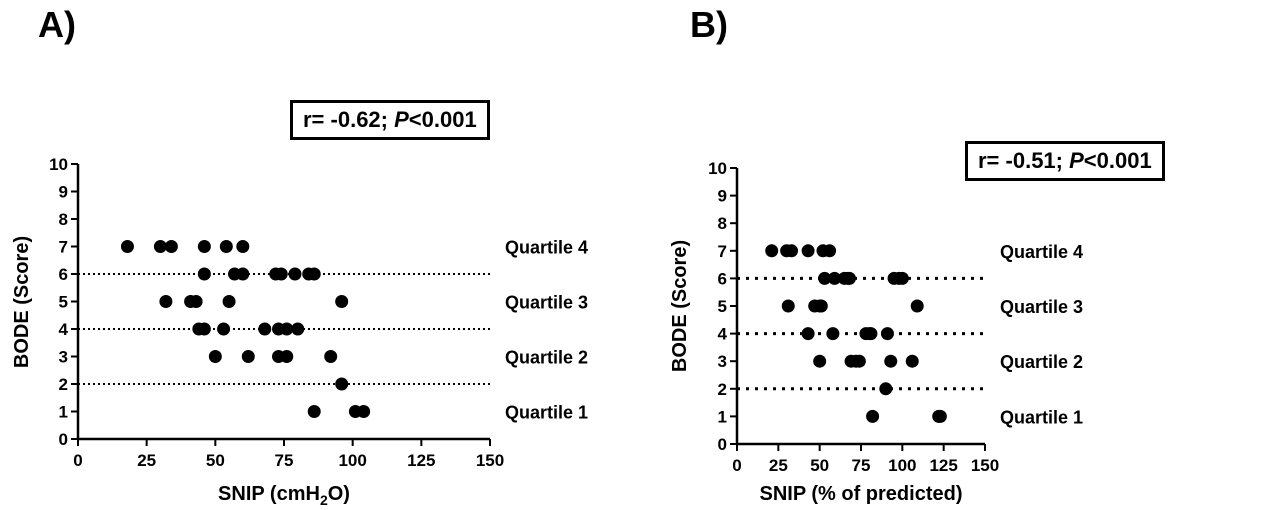  Describe the element at coordinates (1076, 160) in the screenshot. I see `panel-b-stat-p: P` at that location.